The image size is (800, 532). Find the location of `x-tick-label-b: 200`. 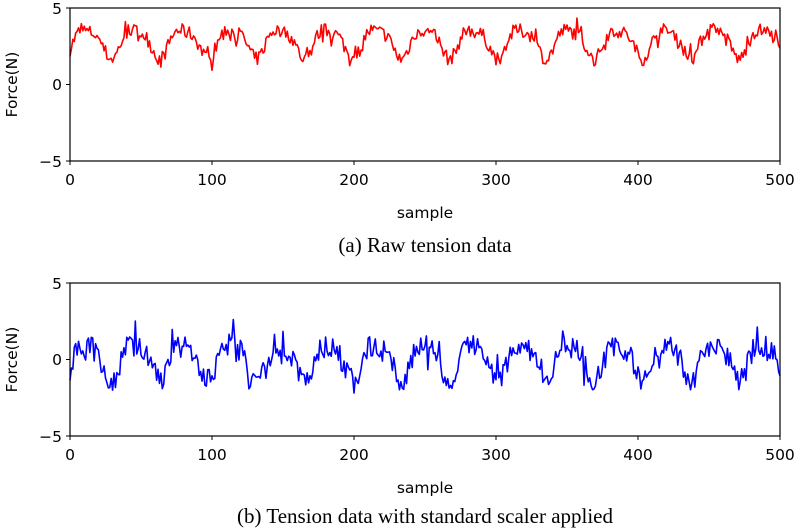

x-tick-label-b: 200 is located at coordinates (354, 455).